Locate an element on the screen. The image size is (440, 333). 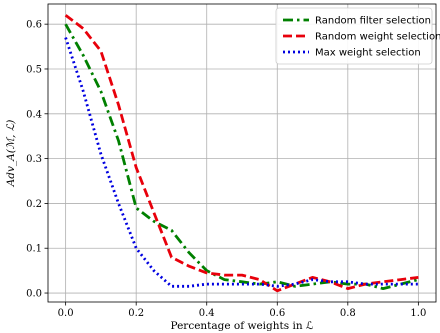
x-tick-label: 1.0 is located at coordinates (418, 313).